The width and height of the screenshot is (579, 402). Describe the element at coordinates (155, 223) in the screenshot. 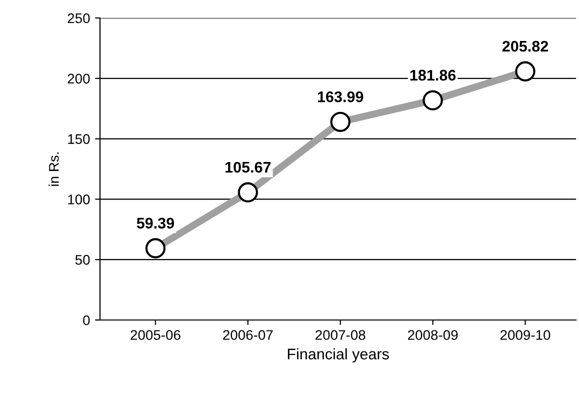

I see `data-label: 59.39` at that location.